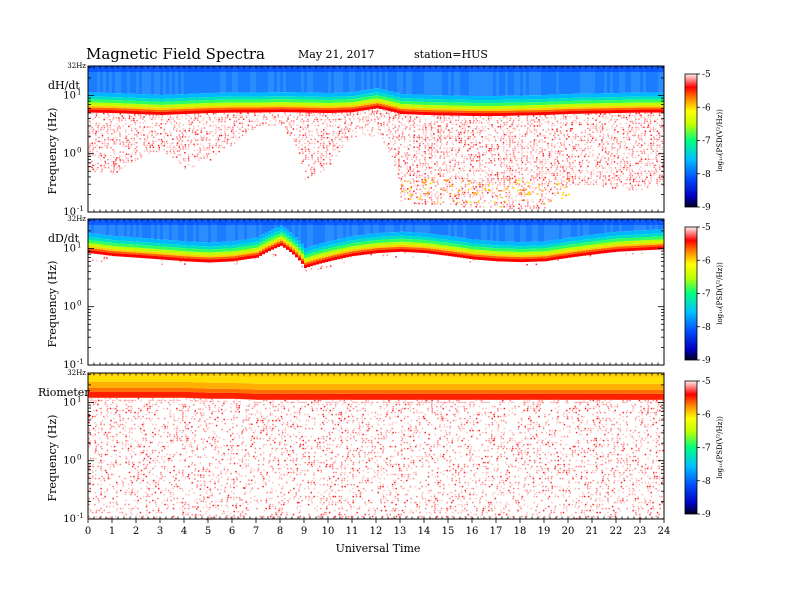 The width and height of the screenshot is (792, 612). Describe the element at coordinates (378, 548) in the screenshot. I see `x-axis-label: Universal Time` at that location.